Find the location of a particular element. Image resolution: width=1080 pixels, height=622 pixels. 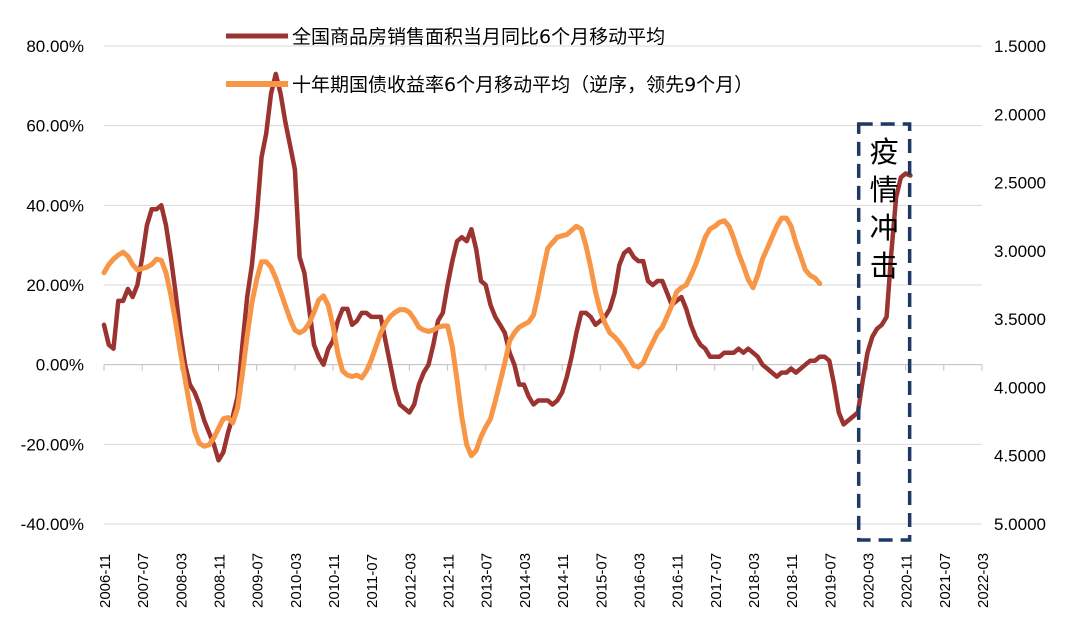

y-left-tick-label: 60.00% is located at coordinates (55, 126).